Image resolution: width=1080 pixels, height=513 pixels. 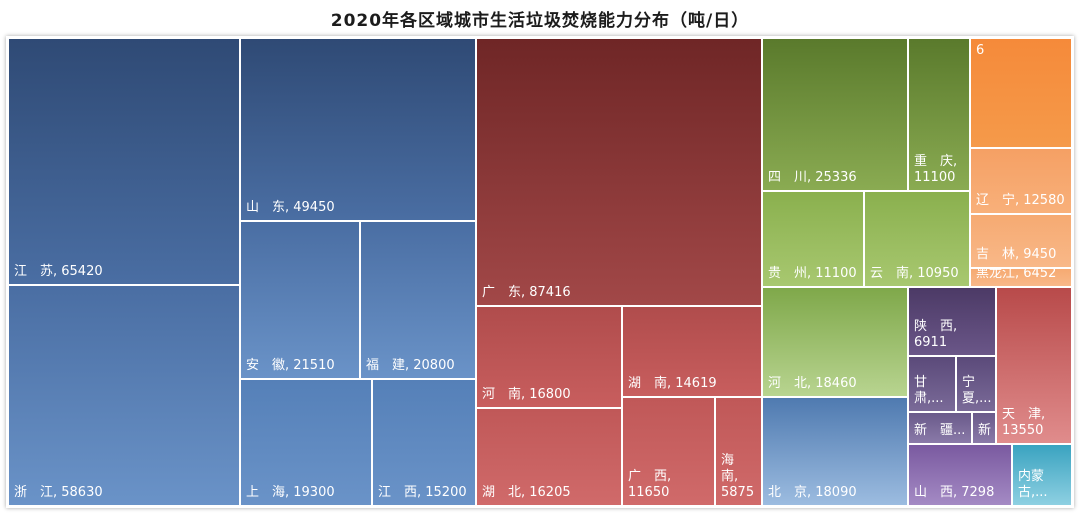 What do you see at coordinates (410, 365) in the screenshot?
I see `treemap-cell-label: 福 建, 20800` at bounding box center [410, 365].